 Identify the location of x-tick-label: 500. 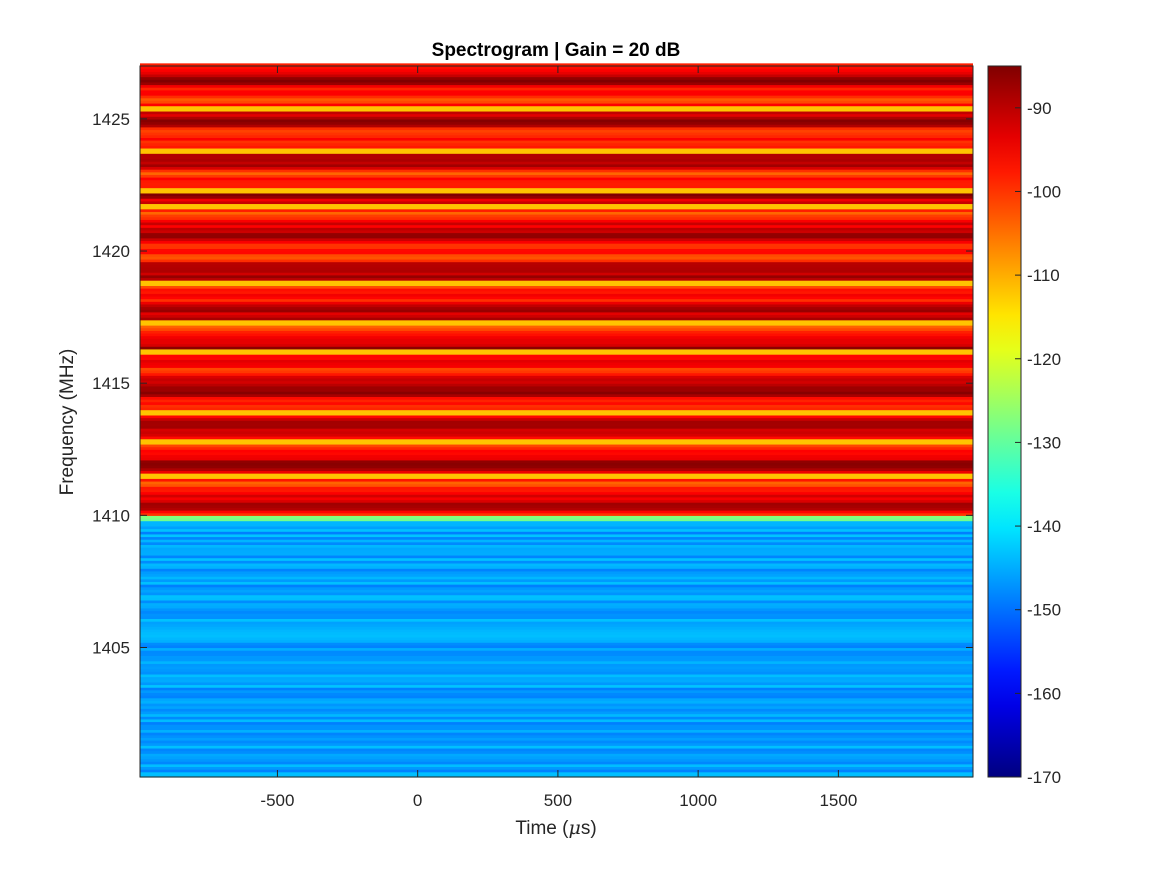
(558, 800).